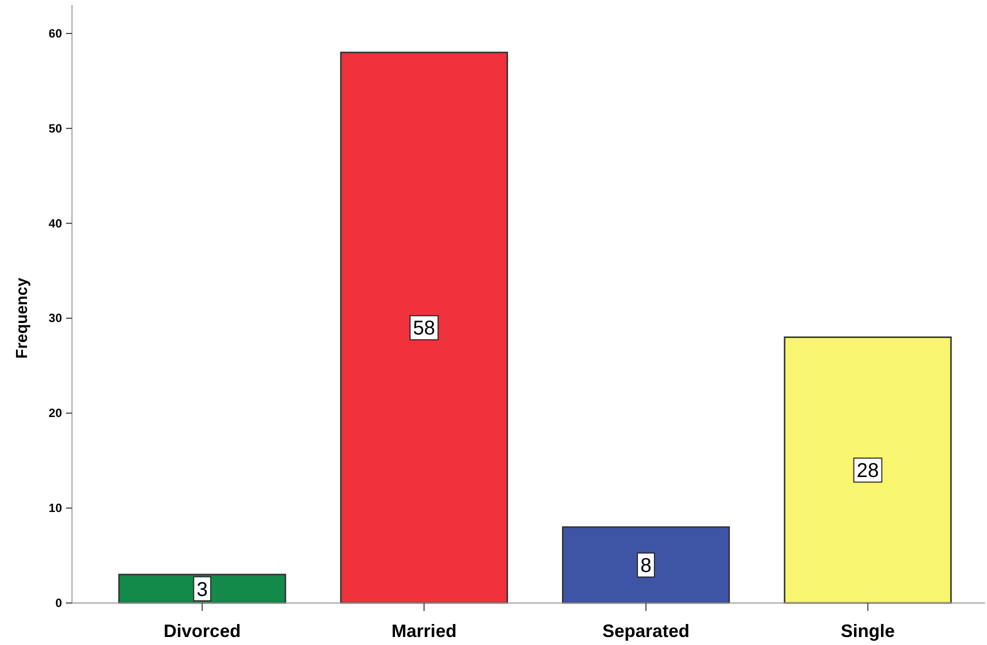 Image resolution: width=987 pixels, height=645 pixels. Describe the element at coordinates (202, 631) in the screenshot. I see `x-tick-label: Divorced` at that location.